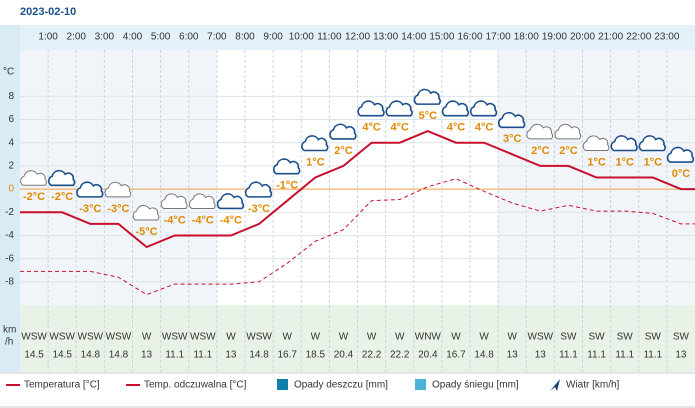  Describe the element at coordinates (357, 37) in the screenshot. I see `x-tick-label: 12:00` at that location.